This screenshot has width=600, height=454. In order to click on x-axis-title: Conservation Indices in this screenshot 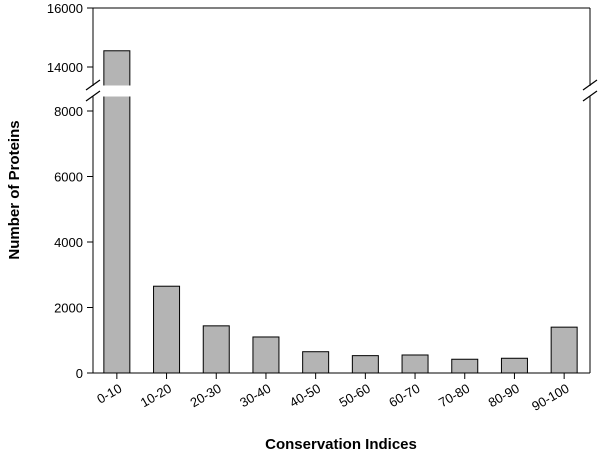, I will do `click(341, 444)`.